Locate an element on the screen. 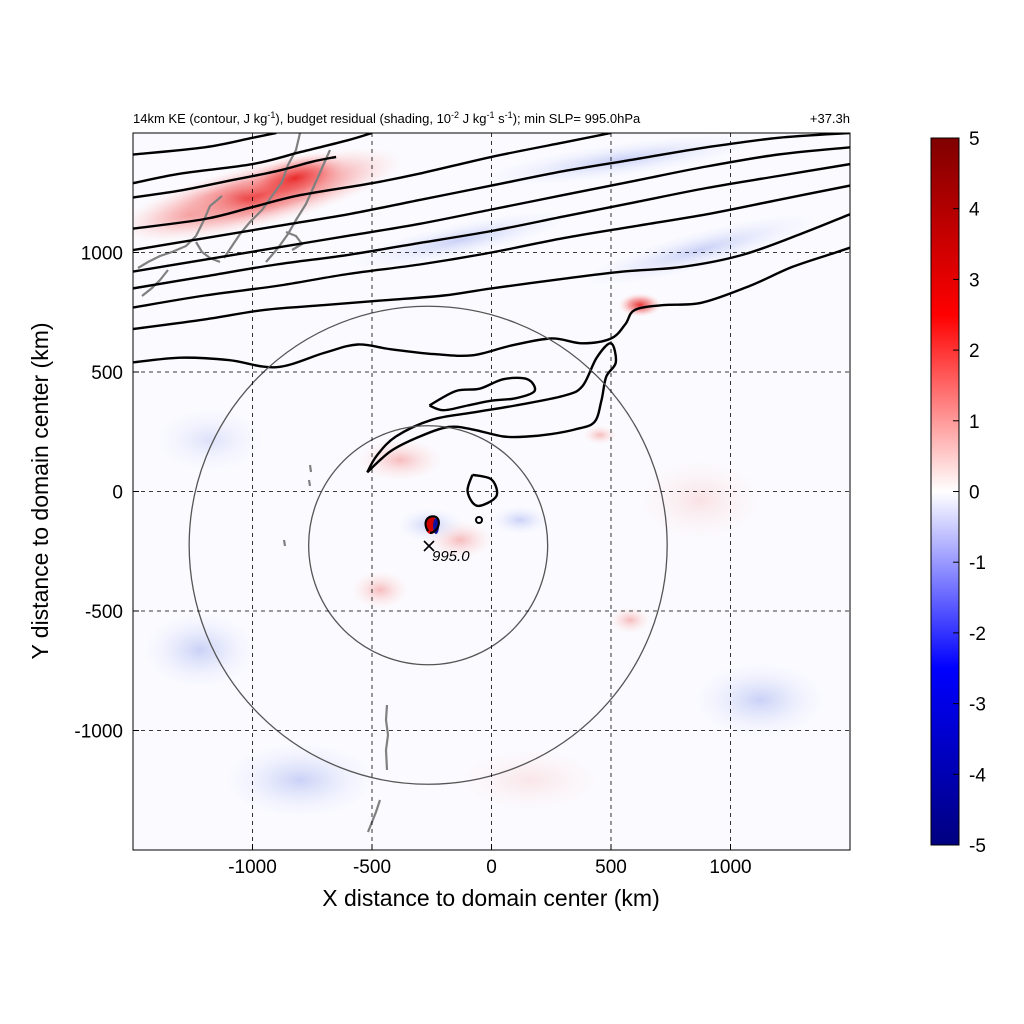  colorbar-tick-label: -4 is located at coordinates (977, 775).